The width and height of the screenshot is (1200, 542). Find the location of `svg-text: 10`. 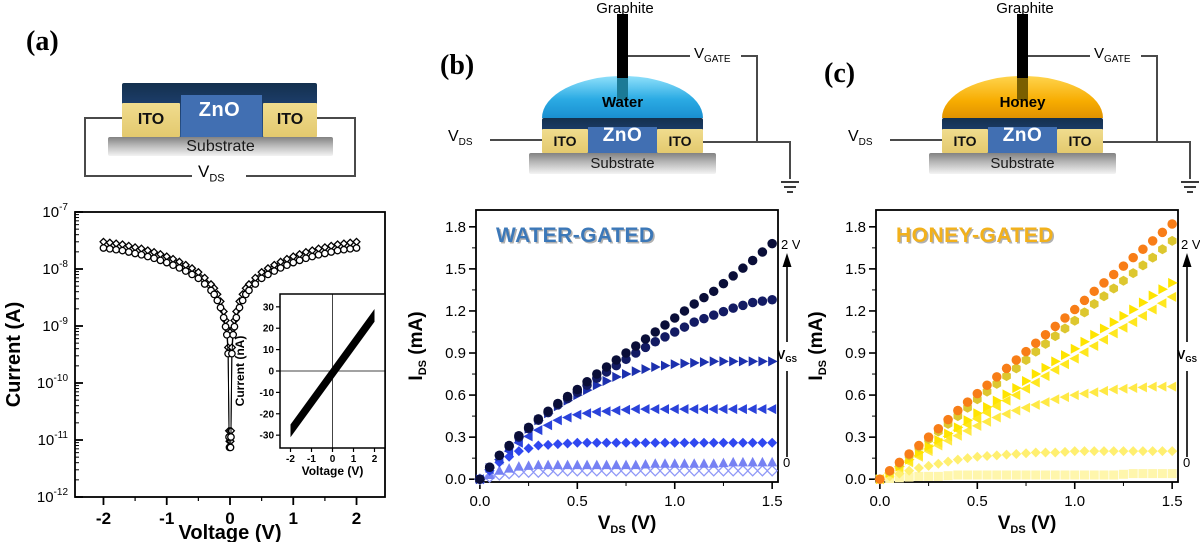

svg-text: 10 is located at coordinates (269, 350).